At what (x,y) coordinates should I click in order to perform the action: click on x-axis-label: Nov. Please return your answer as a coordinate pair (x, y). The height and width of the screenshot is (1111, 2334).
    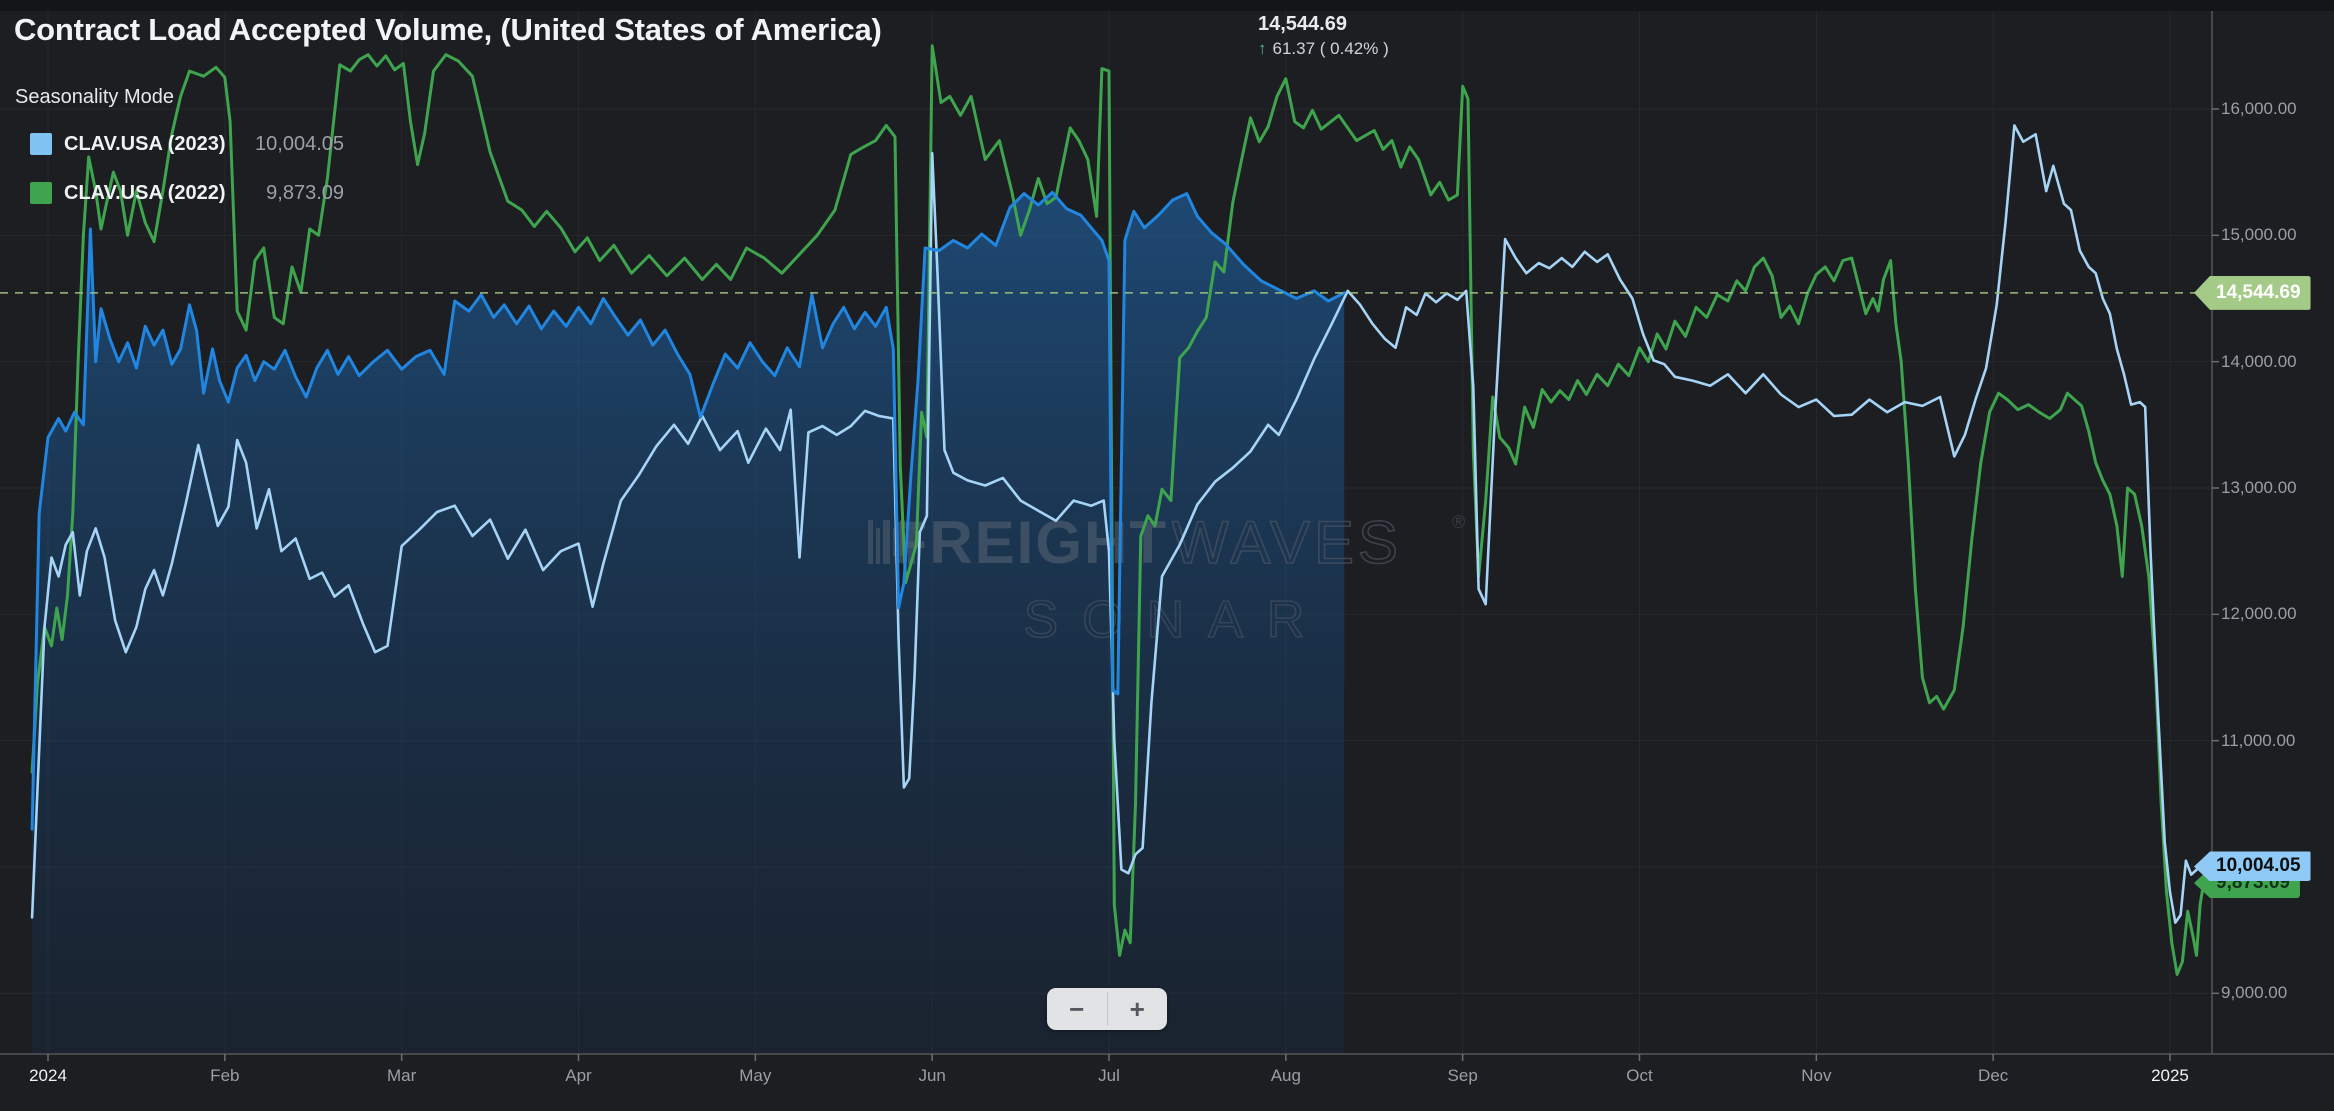
    Looking at the image, I should click on (1816, 1075).